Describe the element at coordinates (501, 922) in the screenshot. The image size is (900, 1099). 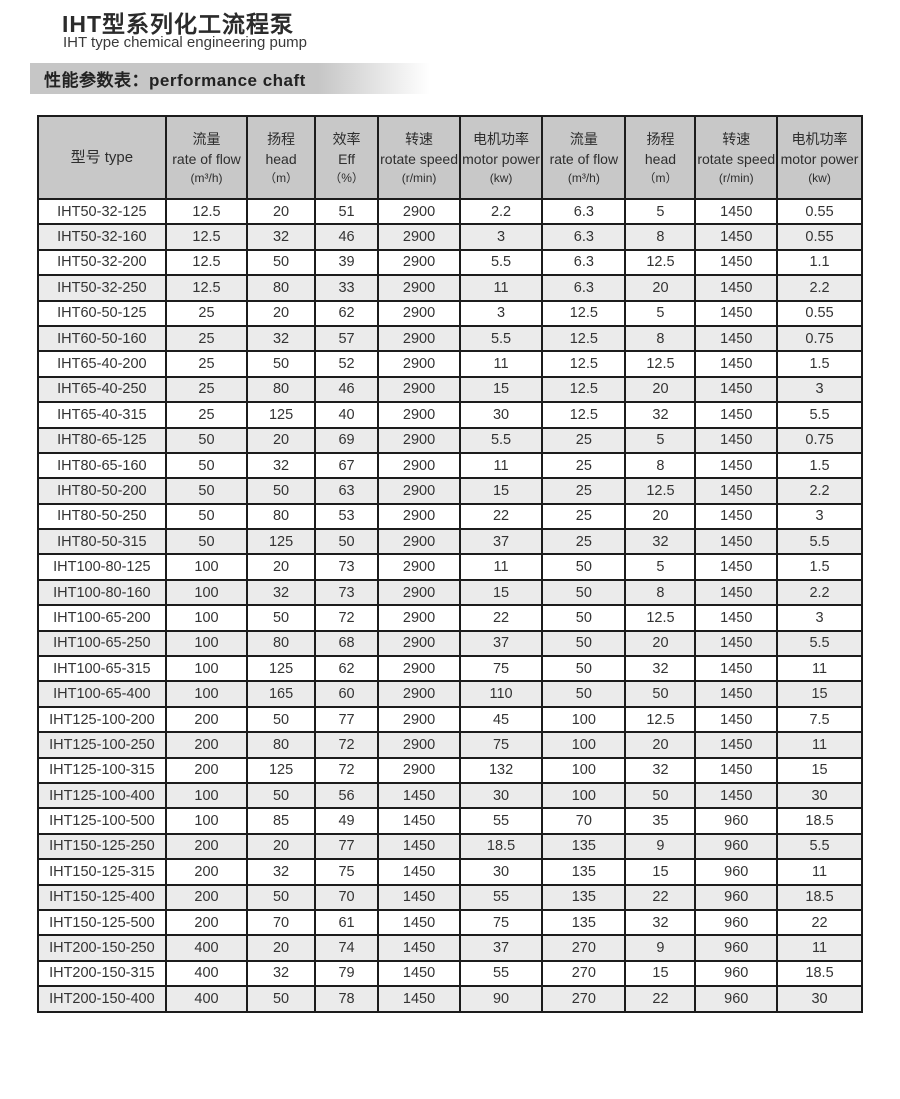
I see `value-cell: 75` at that location.